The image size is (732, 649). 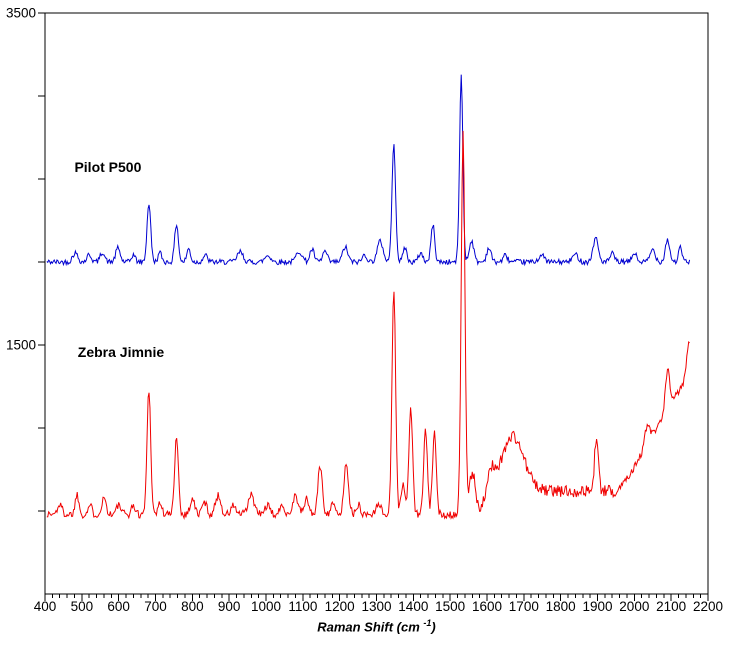 What do you see at coordinates (413, 606) in the screenshot?
I see `x-tick-label: 1400` at bounding box center [413, 606].